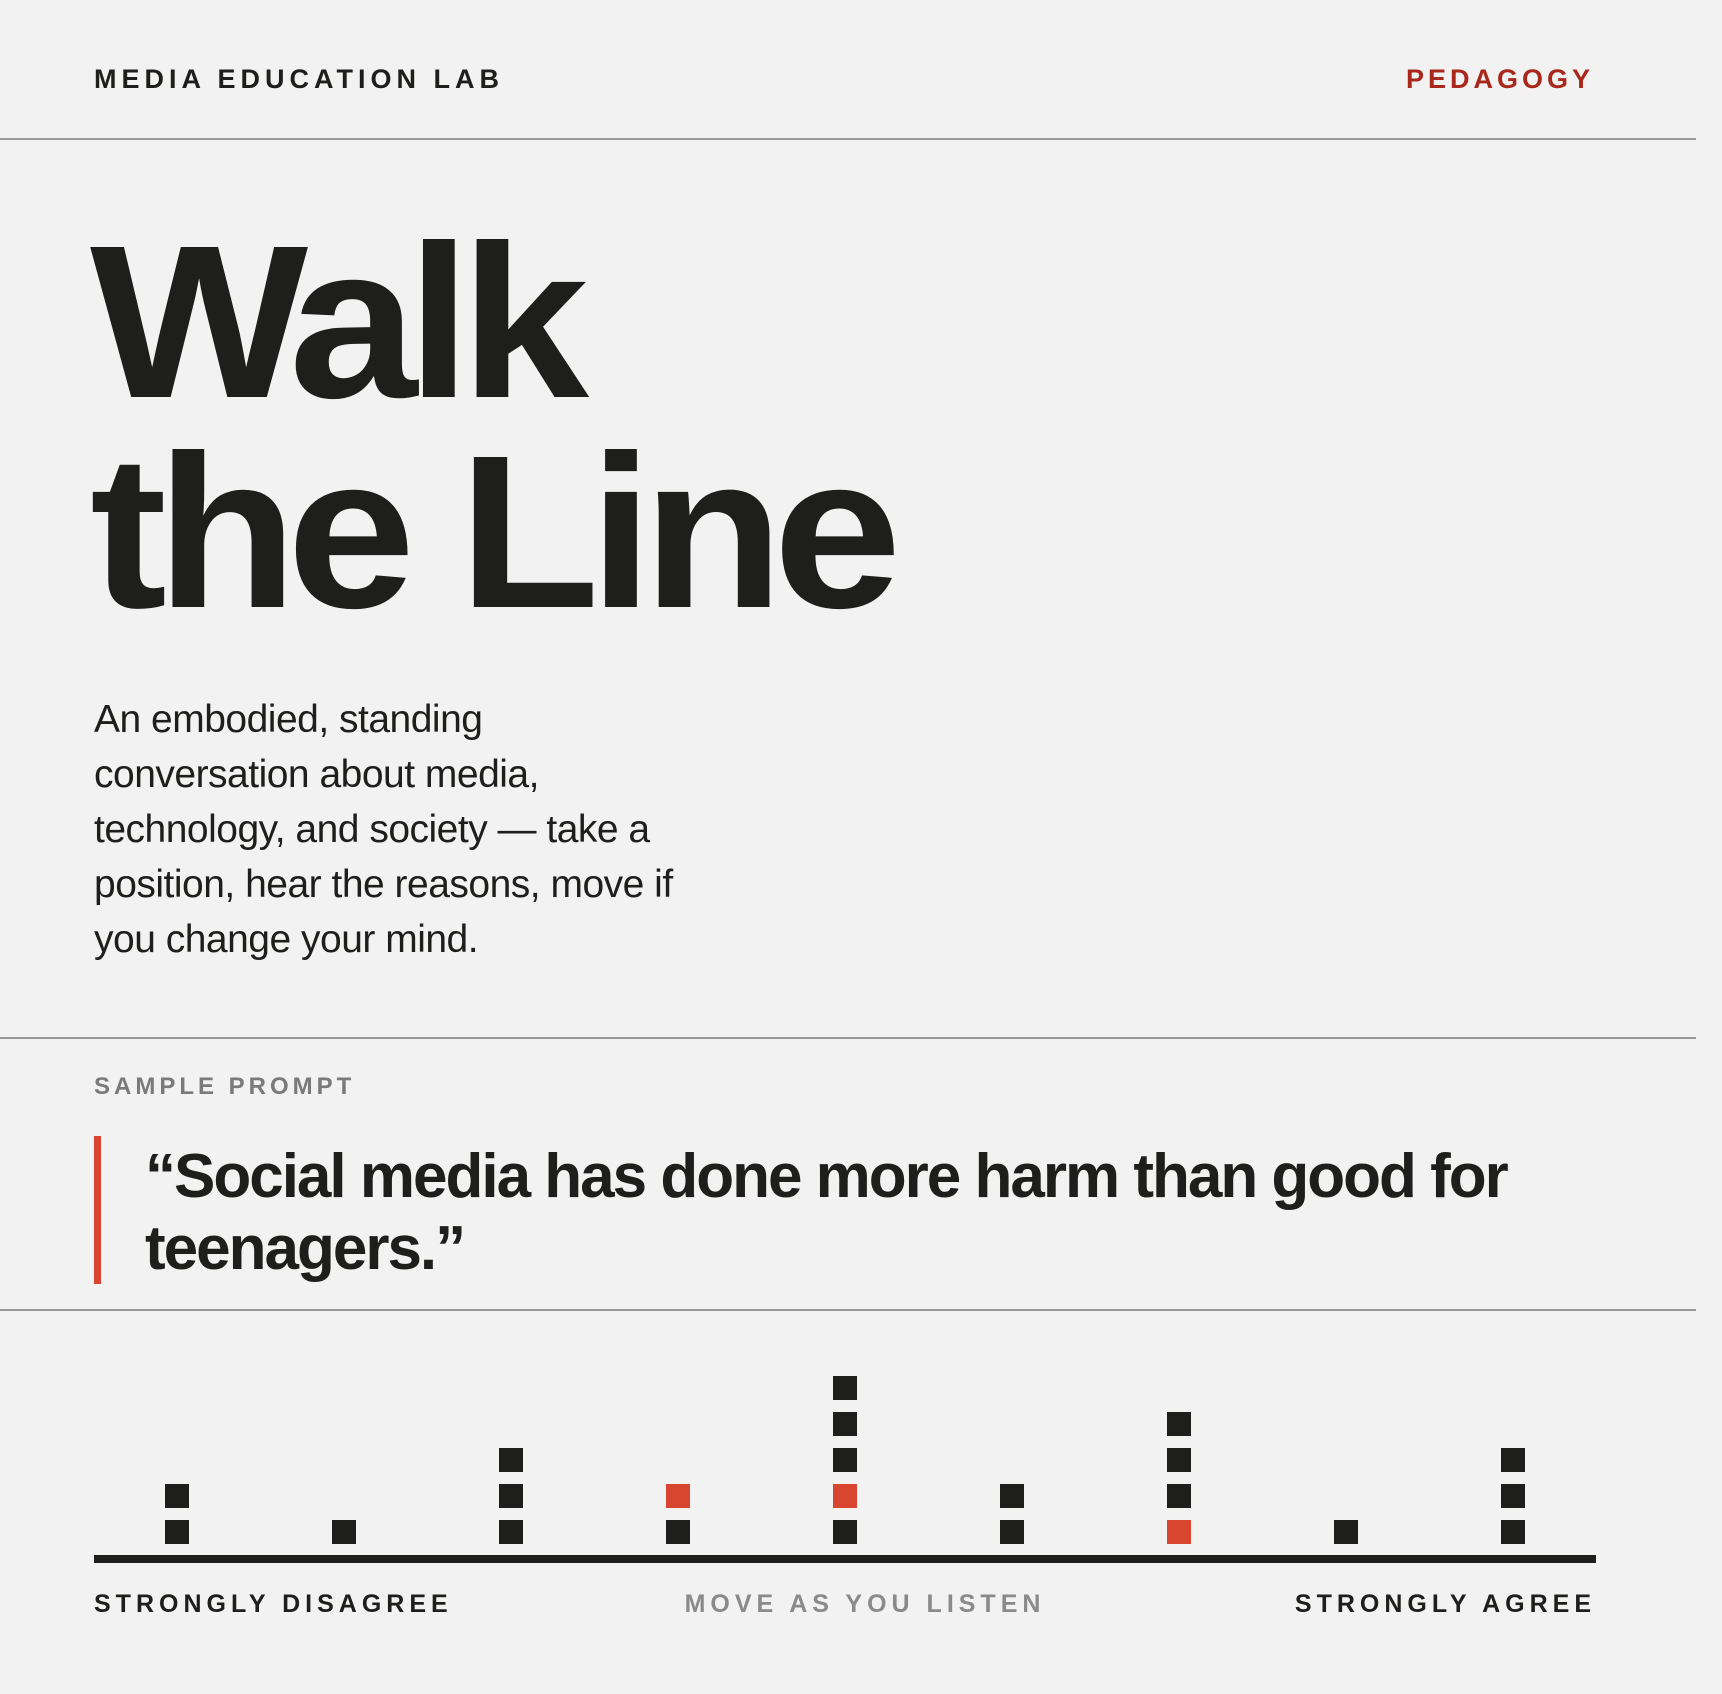 This screenshot has height=1694, width=1722. Describe the element at coordinates (339, 322) in the screenshot. I see `title-line-1: Walk` at that location.